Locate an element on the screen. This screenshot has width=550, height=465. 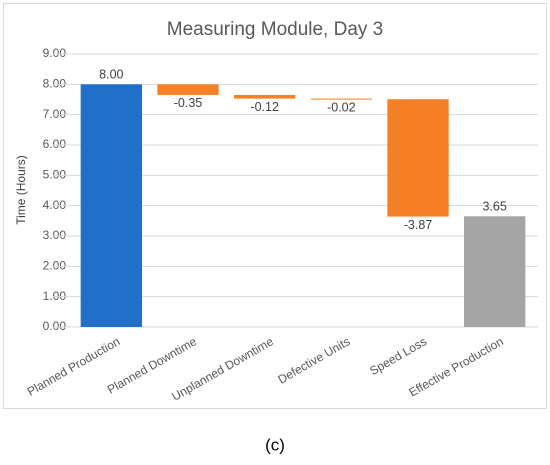
y-tick-label: 0.00 is located at coordinates (55, 326).